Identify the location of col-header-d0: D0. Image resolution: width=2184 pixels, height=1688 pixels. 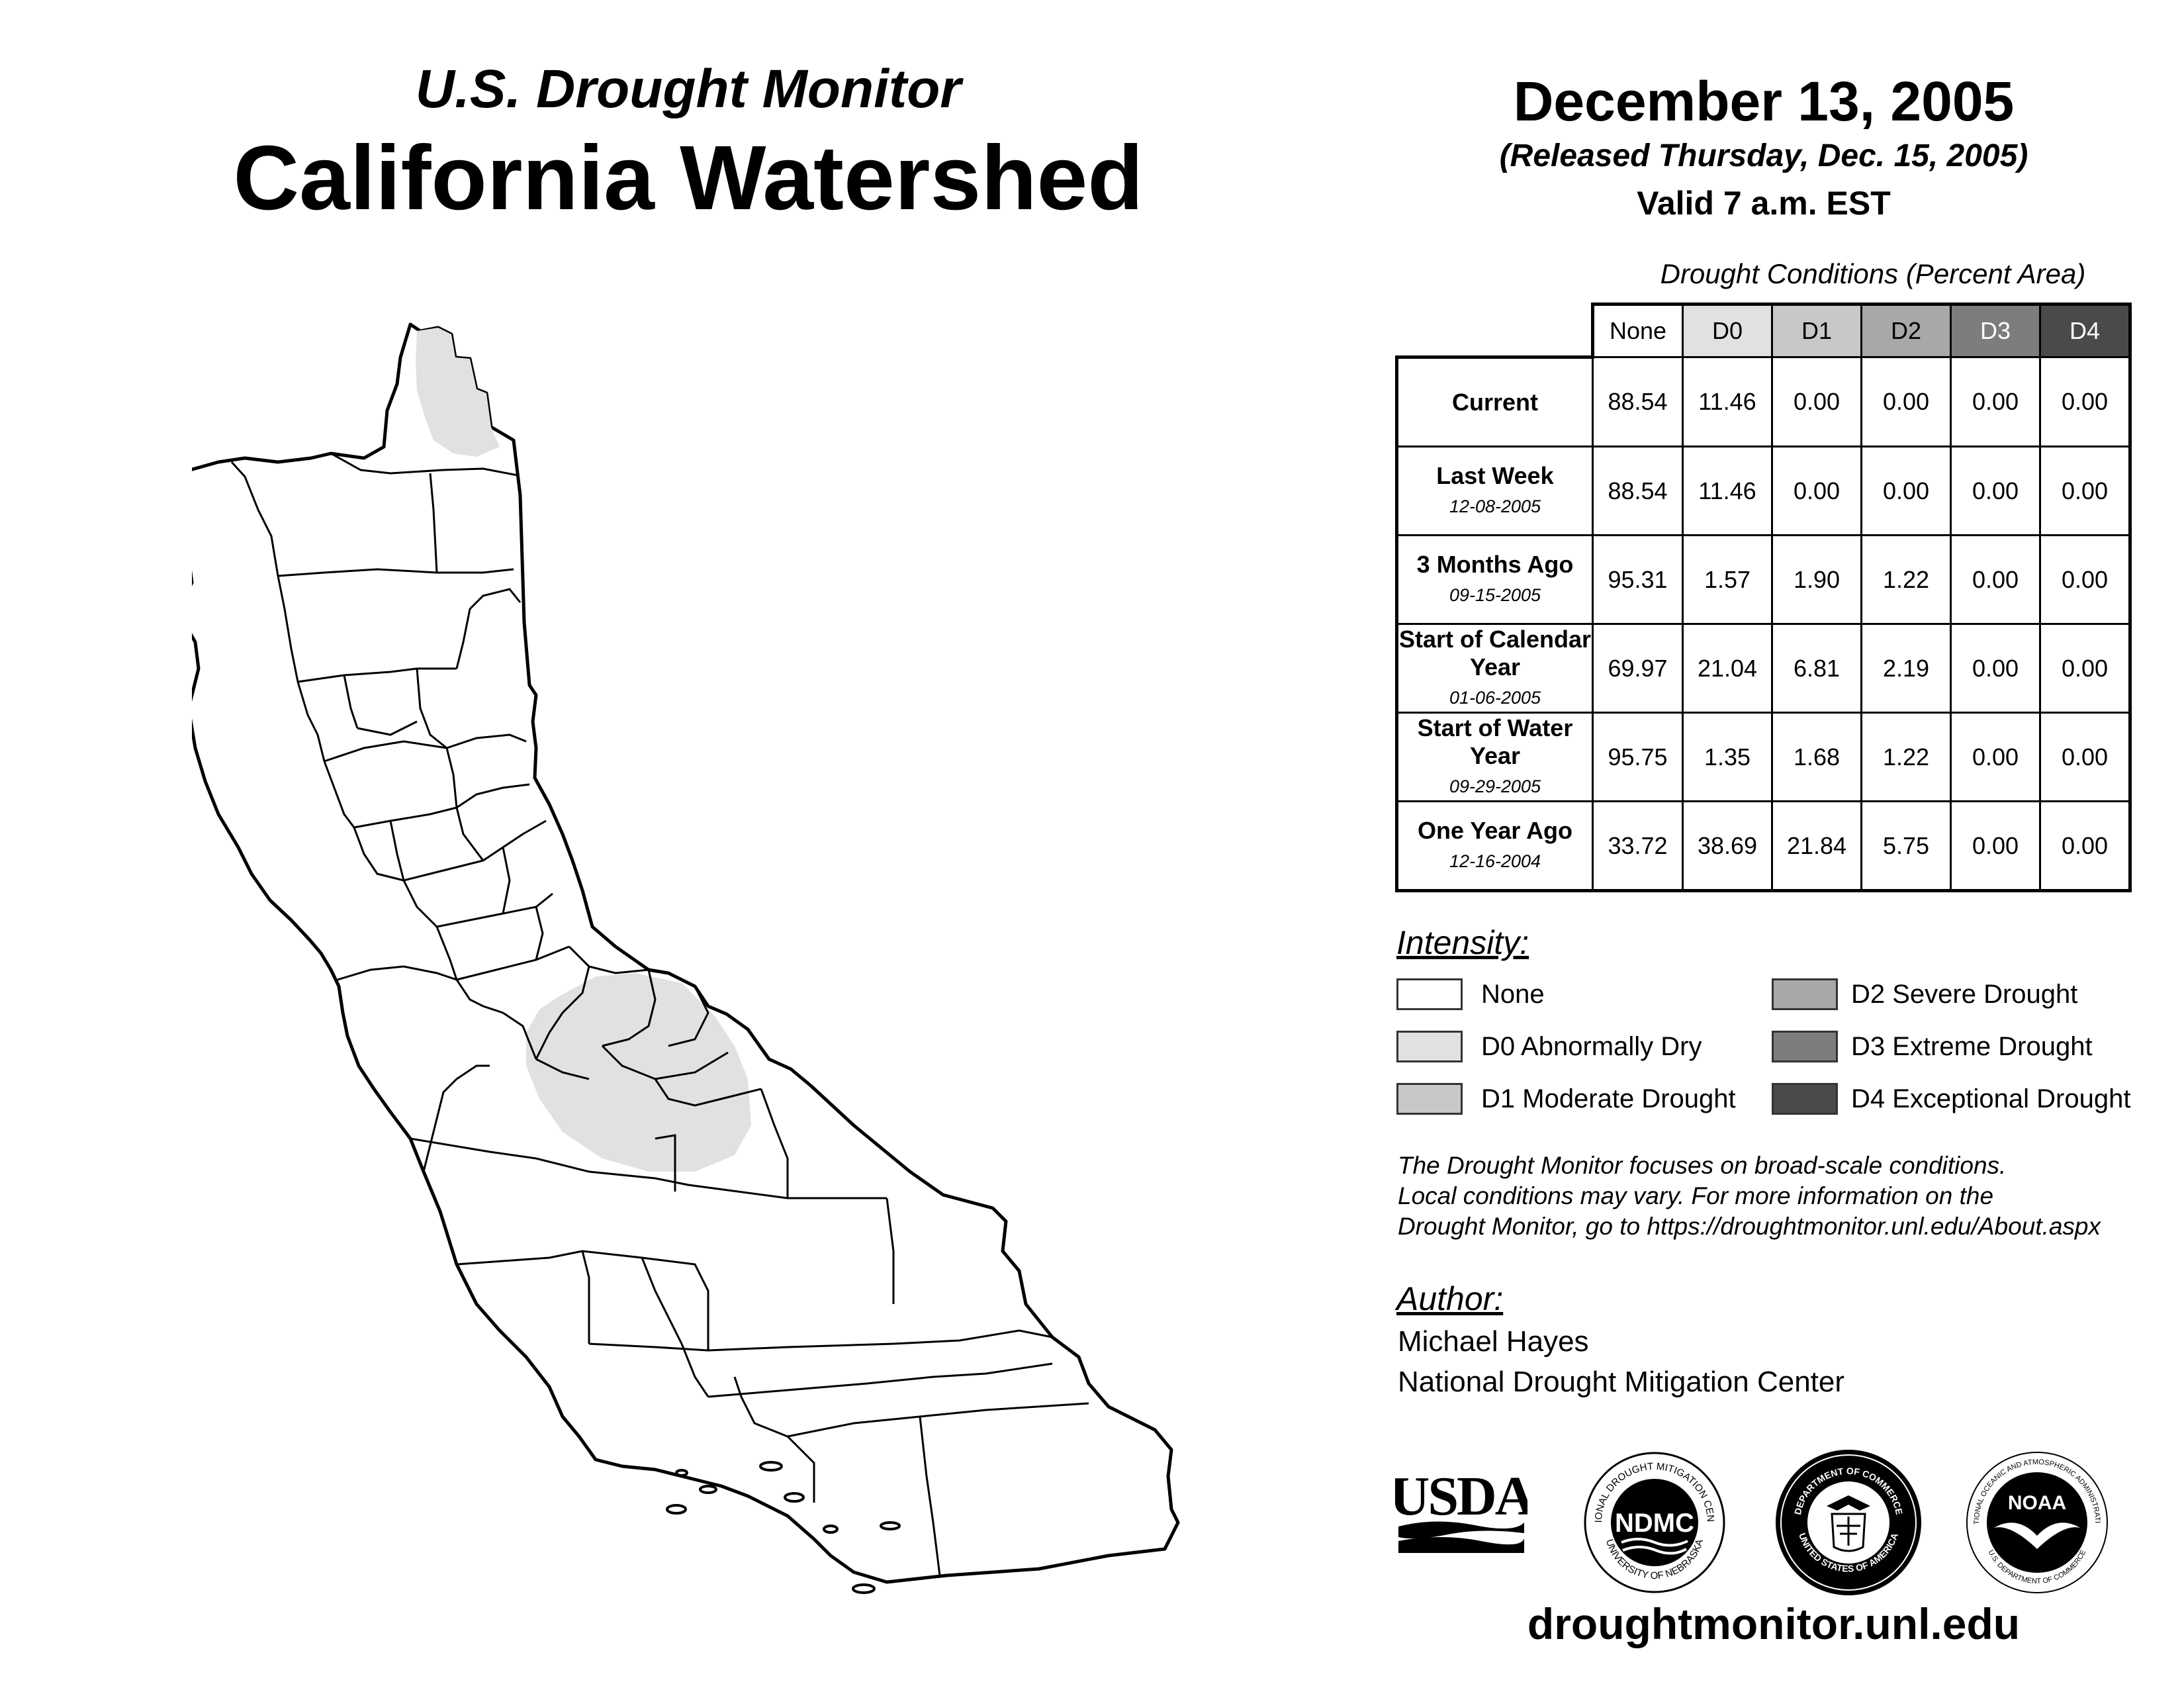
(1727, 330).